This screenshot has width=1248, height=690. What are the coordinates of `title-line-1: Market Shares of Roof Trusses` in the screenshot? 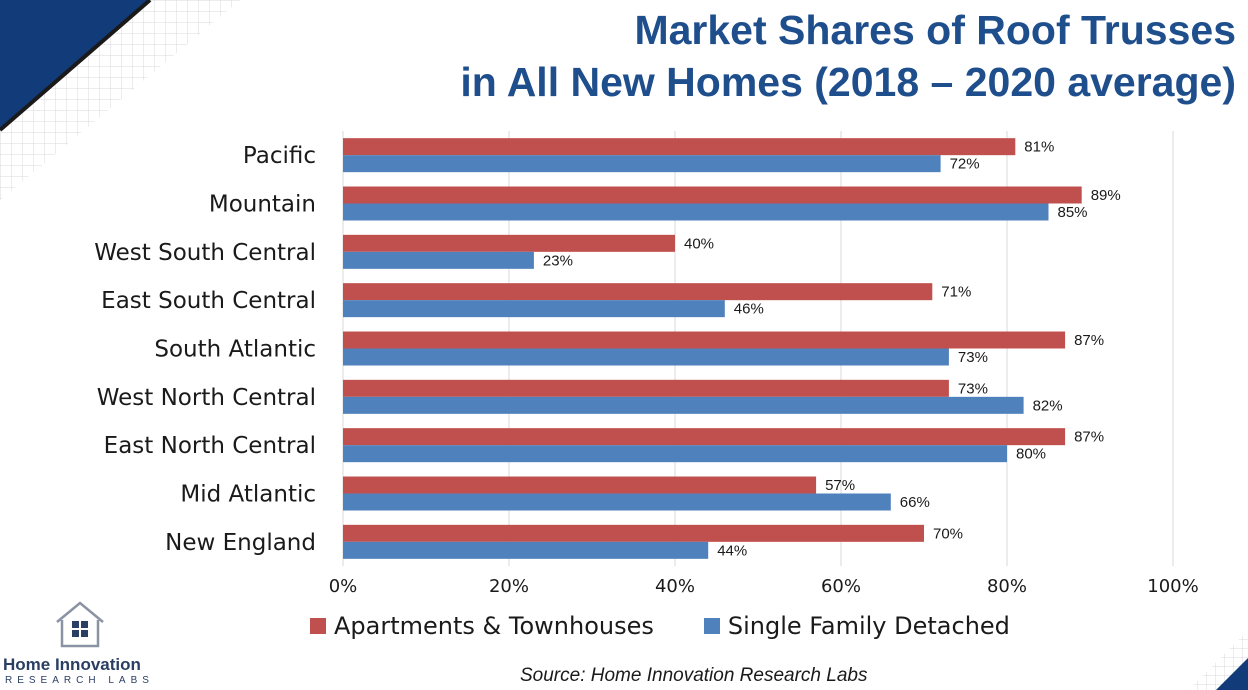 It's located at (935, 30).